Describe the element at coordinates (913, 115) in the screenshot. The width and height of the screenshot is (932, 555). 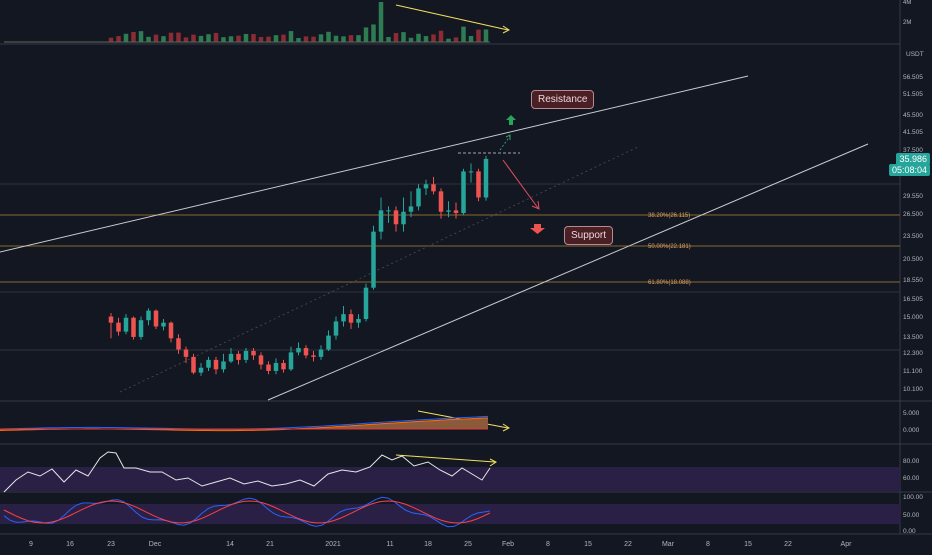
I see `price-tick: 45.500` at that location.